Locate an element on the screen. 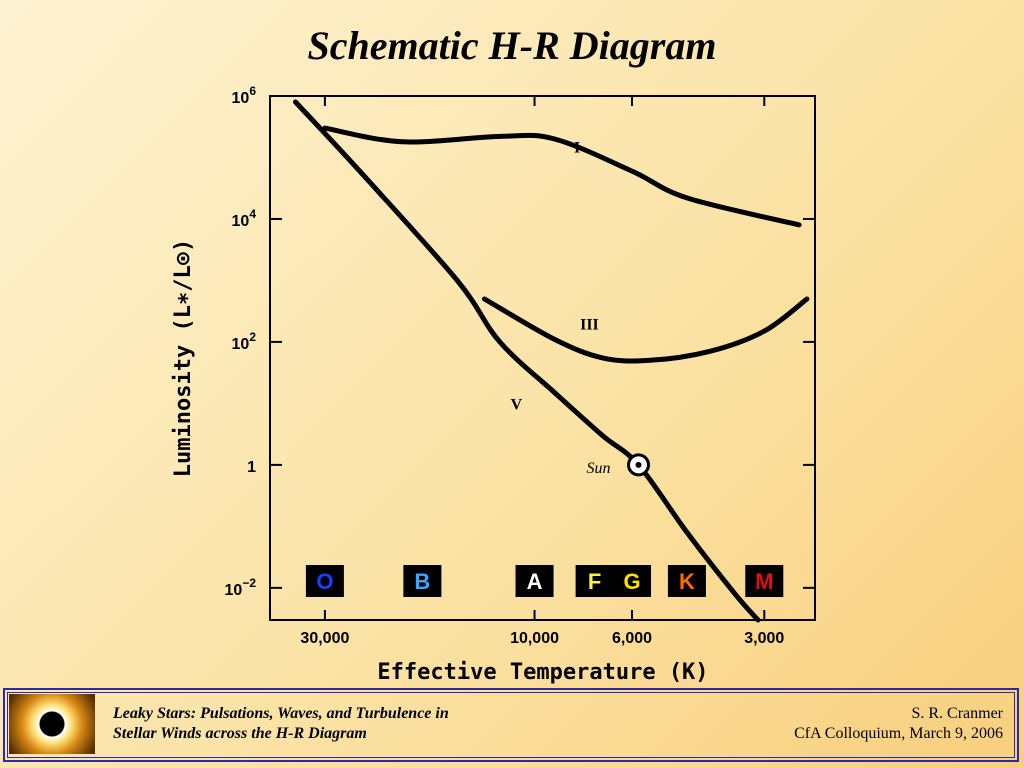 The height and width of the screenshot is (768, 1024). y-tick-label: 10⁻² is located at coordinates (241, 587).